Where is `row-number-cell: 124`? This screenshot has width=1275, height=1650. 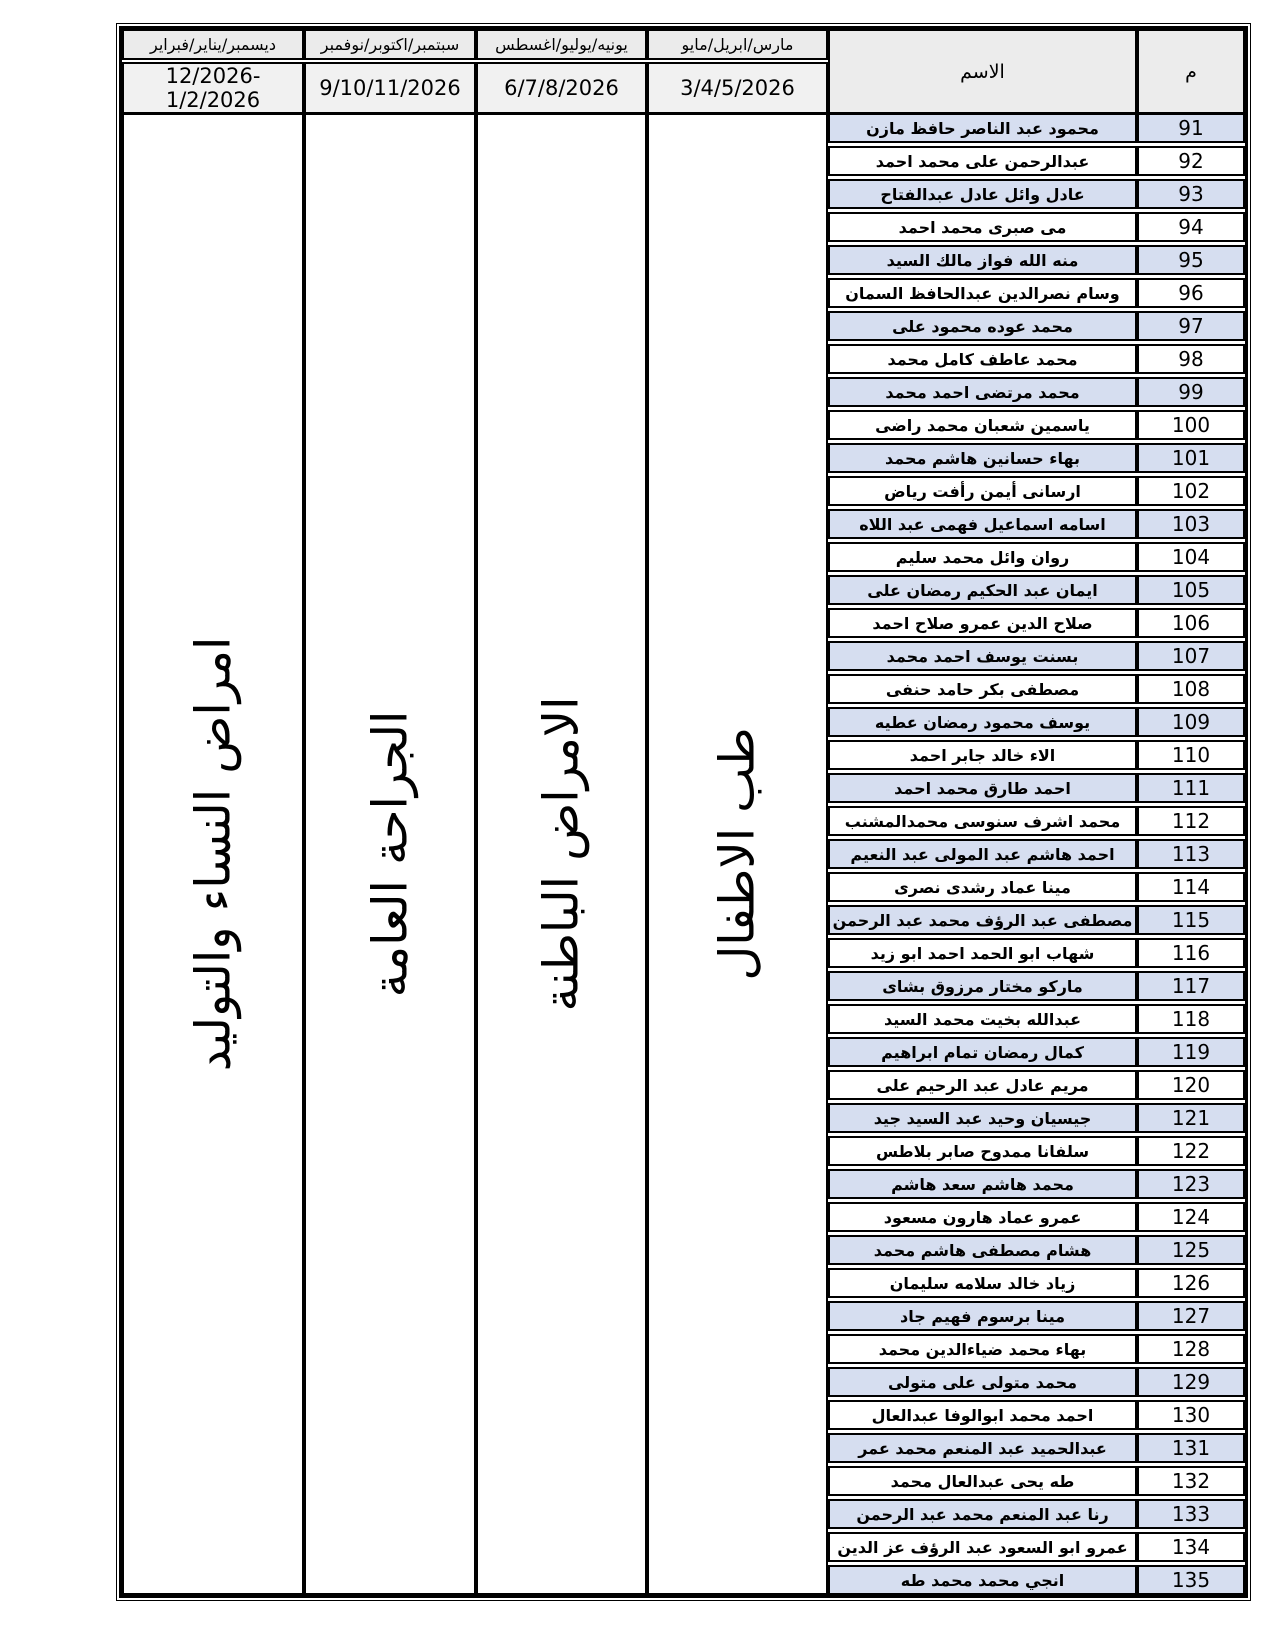
row-number-cell: 124 is located at coordinates (1191, 1217).